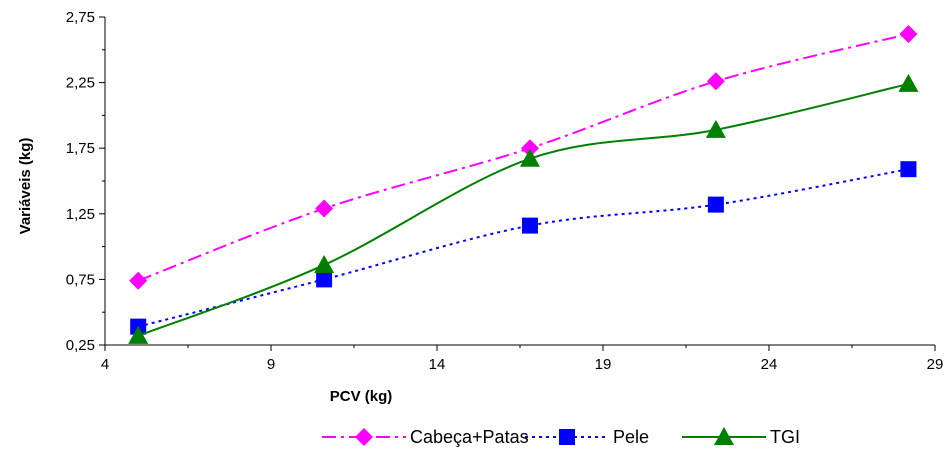 This screenshot has width=947, height=451. Describe the element at coordinates (80, 148) in the screenshot. I see `y-tick-label: 1,75` at that location.